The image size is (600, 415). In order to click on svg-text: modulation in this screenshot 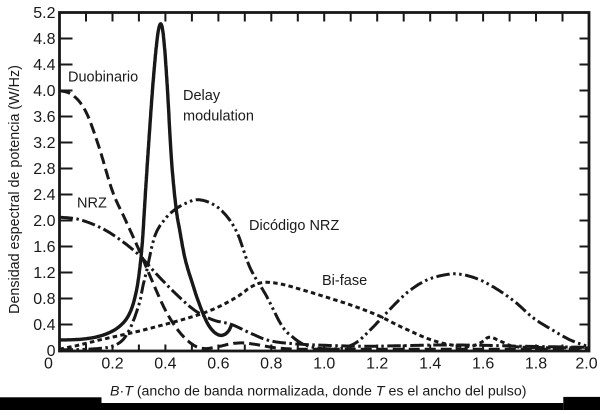, I will do `click(218, 117)`.